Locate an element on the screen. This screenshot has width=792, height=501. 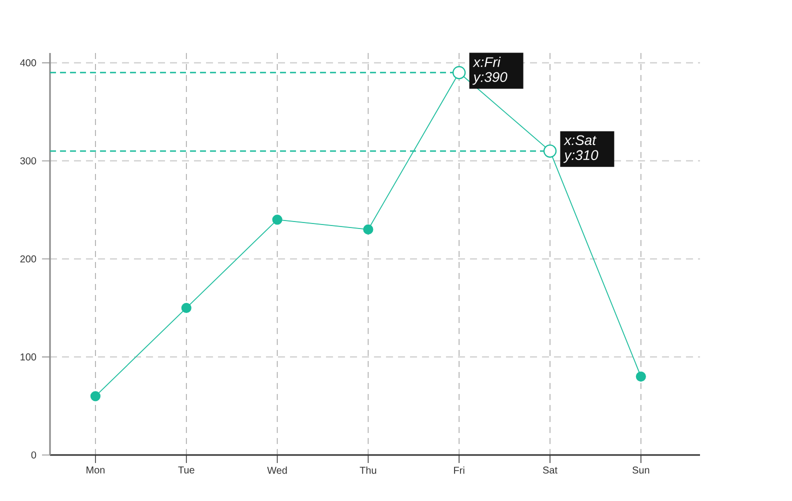
x-tick-label: Fri is located at coordinates (459, 470).